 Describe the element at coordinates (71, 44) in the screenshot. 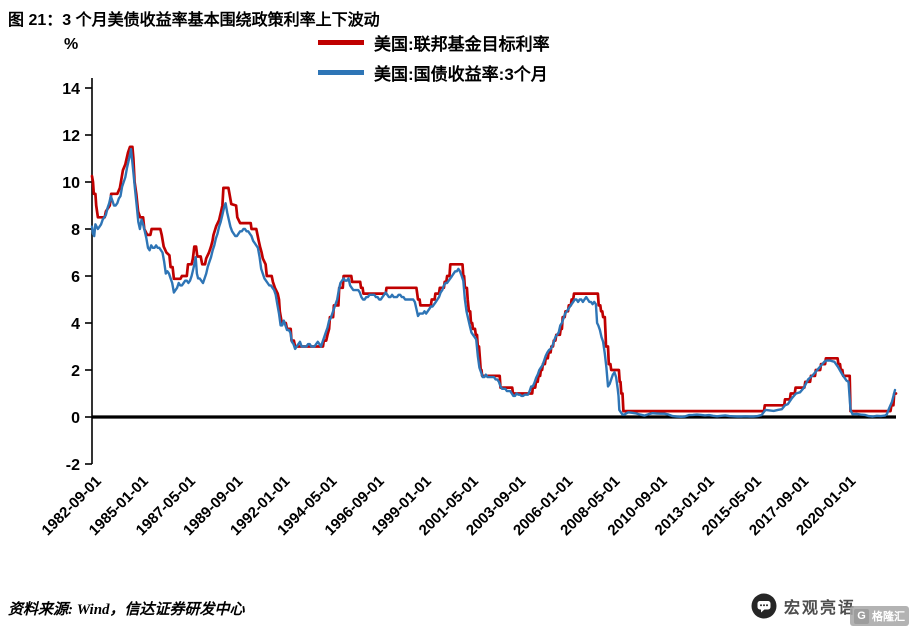

I see `y-axis-unit-label: %` at that location.